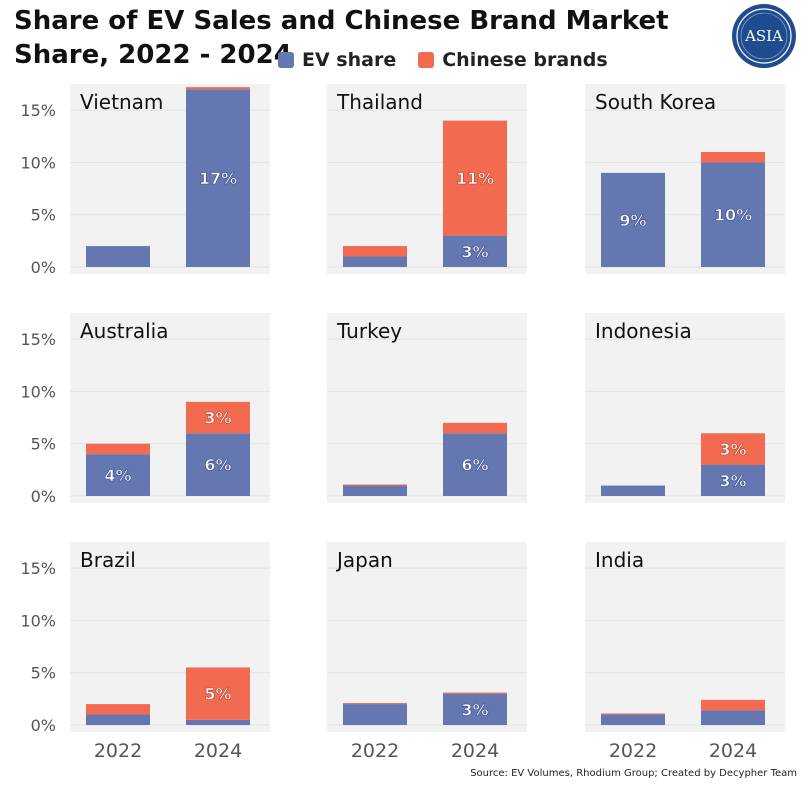 This screenshot has width=811, height=788. I want to click on data-label-ev-australia-2022: 4%, so click(117, 475).